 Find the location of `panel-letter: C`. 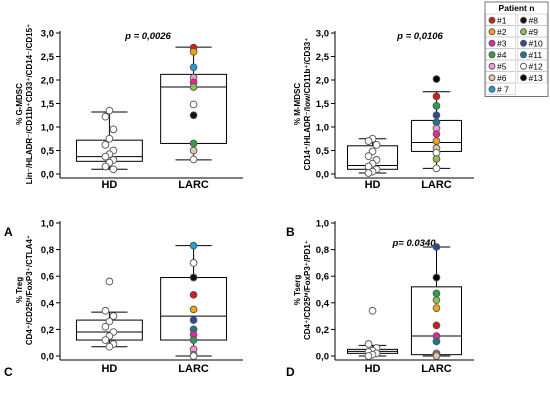

panel-letter: C is located at coordinates (8, 372).